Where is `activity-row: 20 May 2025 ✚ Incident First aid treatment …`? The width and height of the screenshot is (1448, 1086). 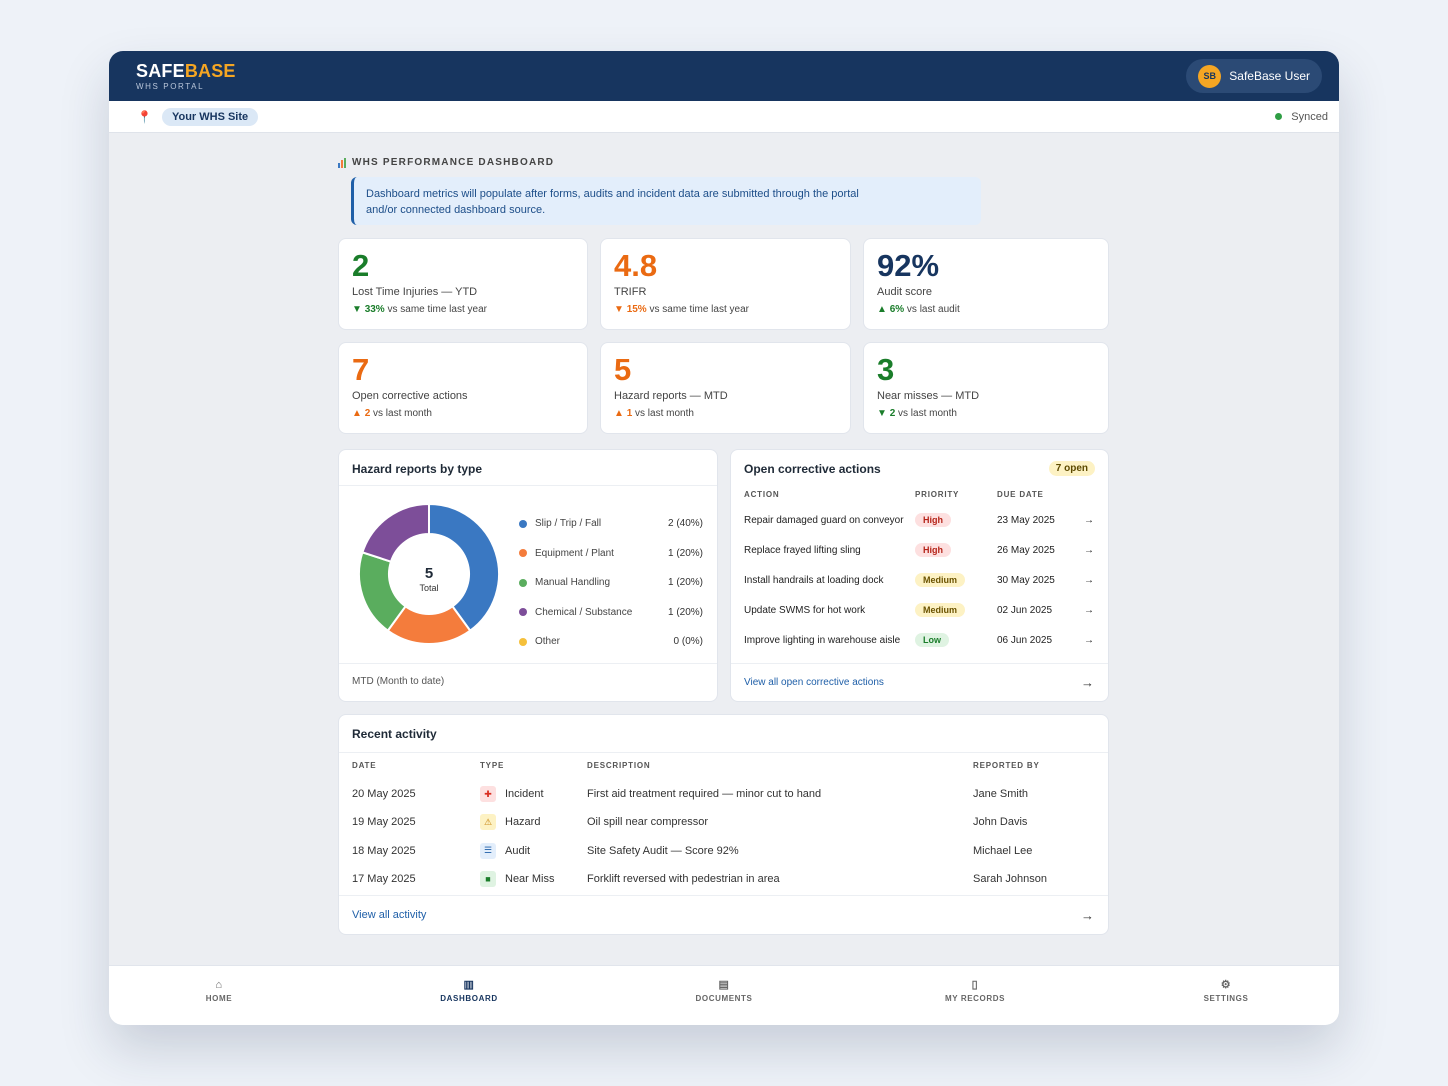
activity-row: 20 May 2025 ✚ Incident First aid treatment … is located at coordinates (723, 794).